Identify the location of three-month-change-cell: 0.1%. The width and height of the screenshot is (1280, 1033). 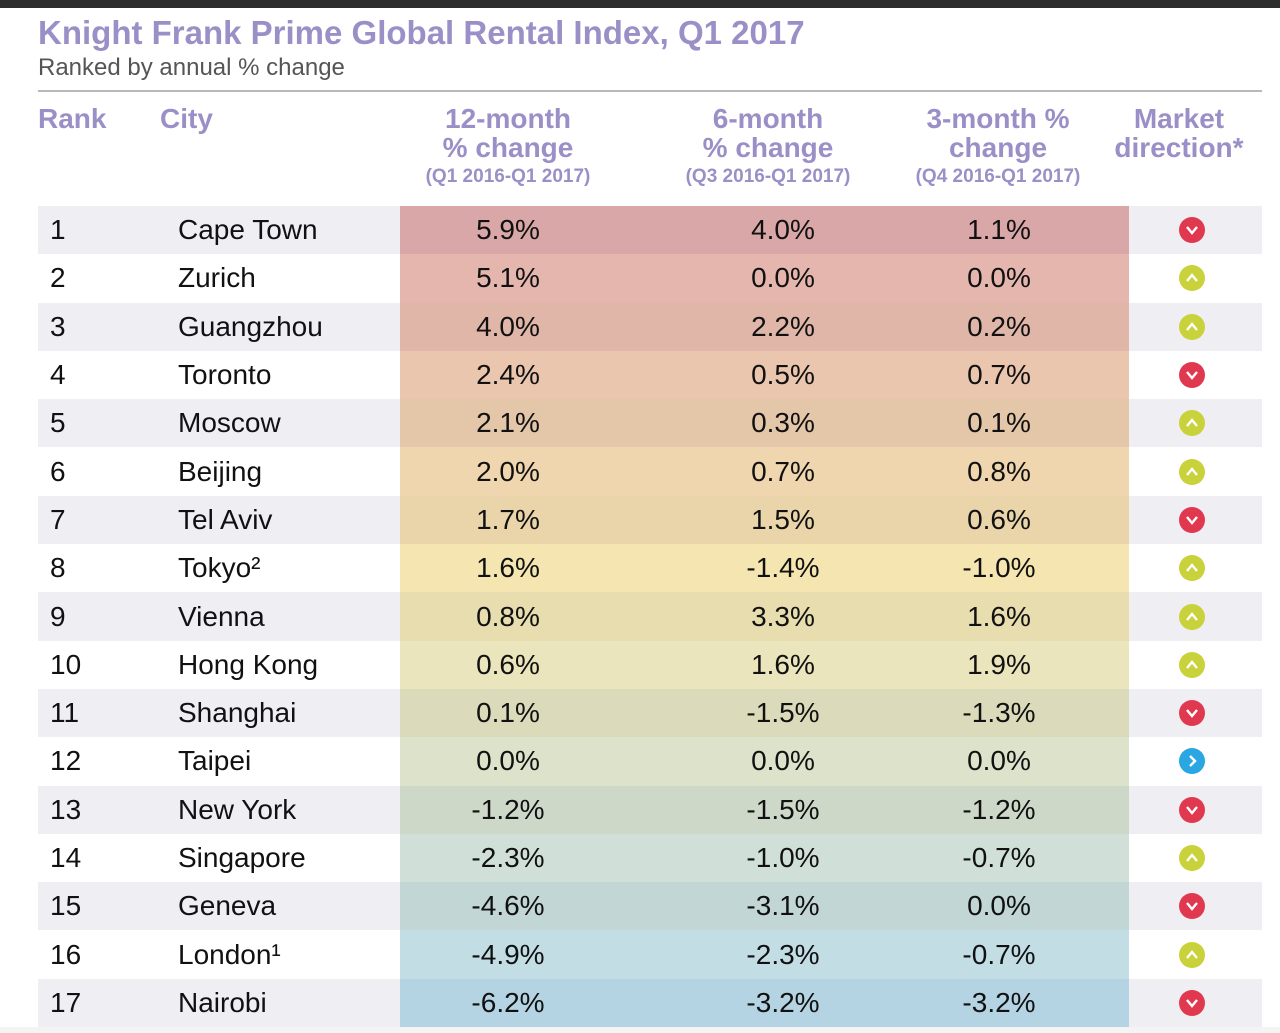
(999, 423).